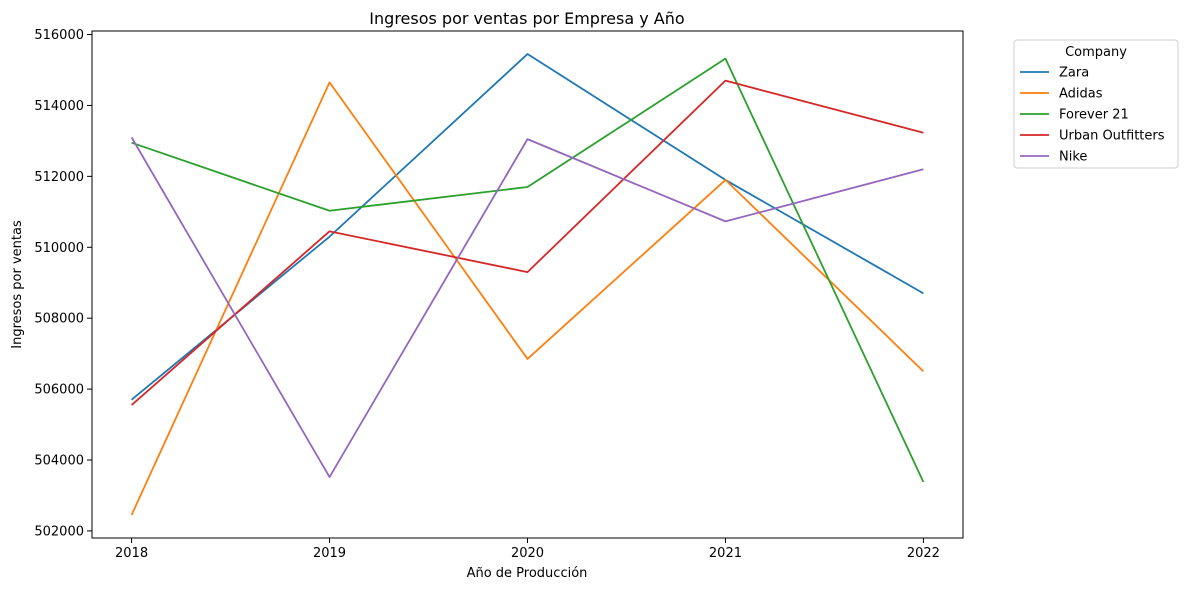 Image resolution: width=1187 pixels, height=594 pixels. What do you see at coordinates (59, 35) in the screenshot?
I see `y-tick-label: 516000` at bounding box center [59, 35].